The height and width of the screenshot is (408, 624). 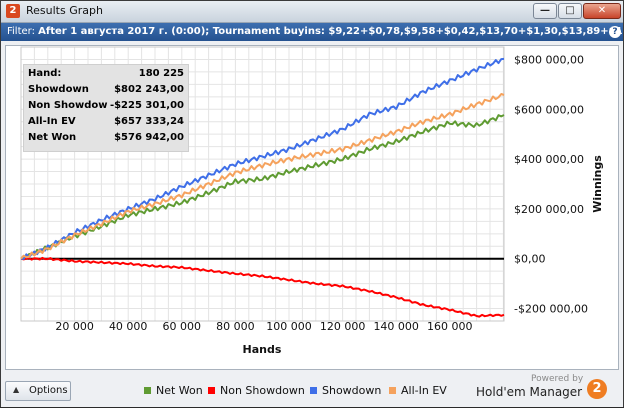 What do you see at coordinates (557, 379) in the screenshot?
I see `powered-by-text: Powered by` at bounding box center [557, 379].